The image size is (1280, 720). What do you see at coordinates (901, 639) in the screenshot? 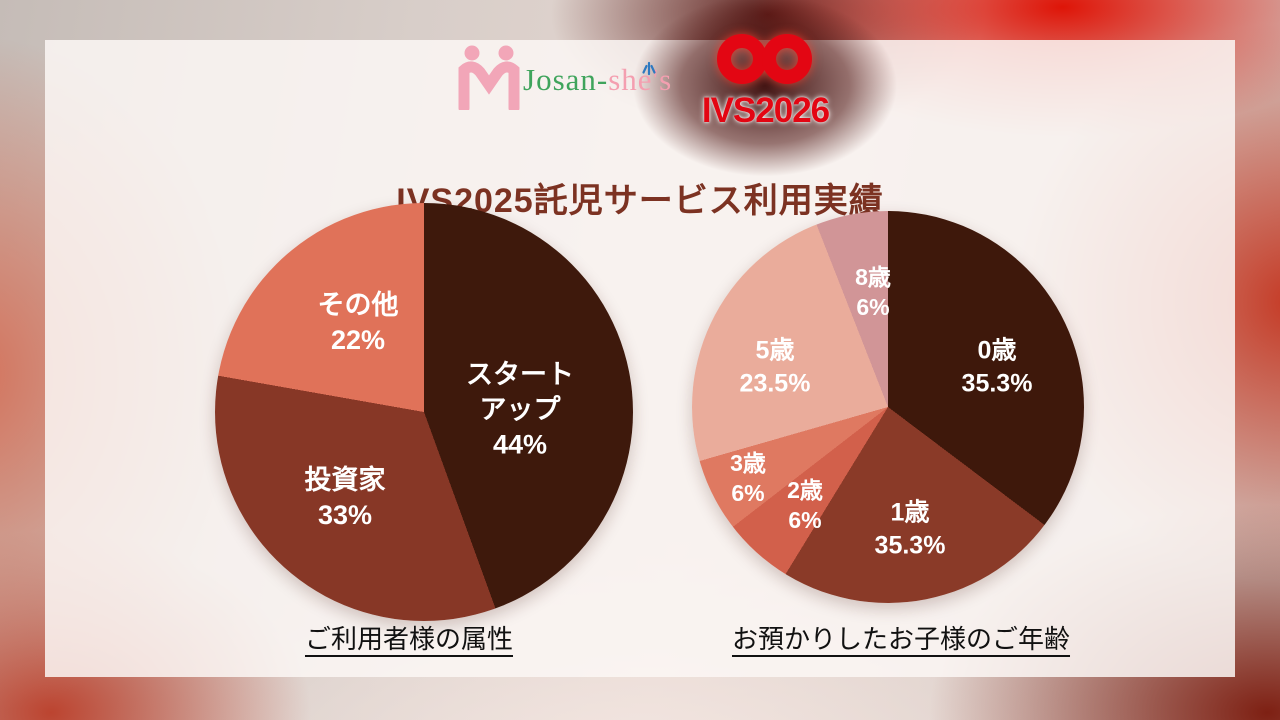
I see `caption-children-ages: お預かりしたお子様のご年齢` at bounding box center [901, 639].